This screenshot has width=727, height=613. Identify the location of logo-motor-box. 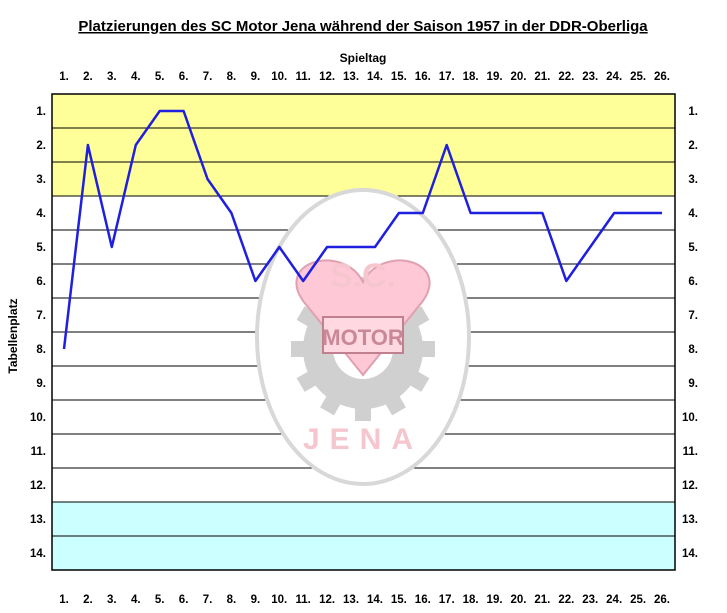
(363, 335).